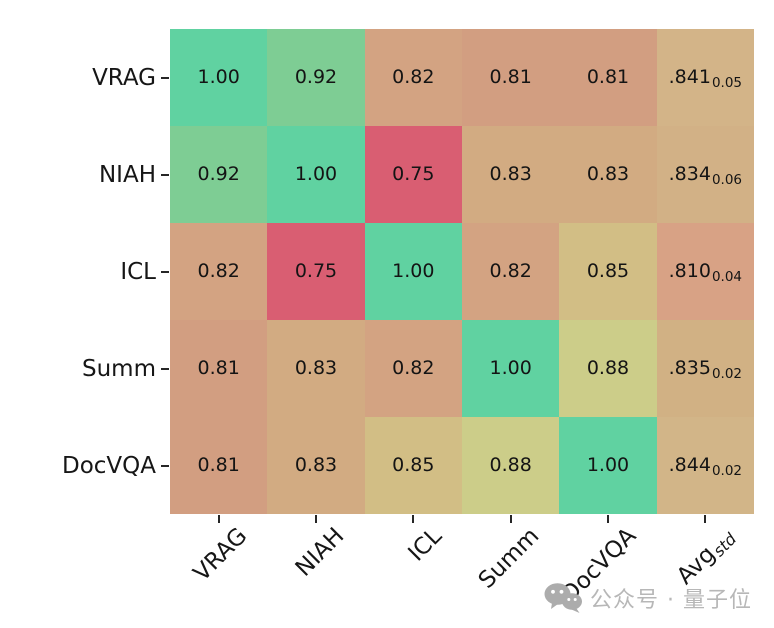  Describe the element at coordinates (119, 368) in the screenshot. I see `y-tick-label: Summ` at that location.